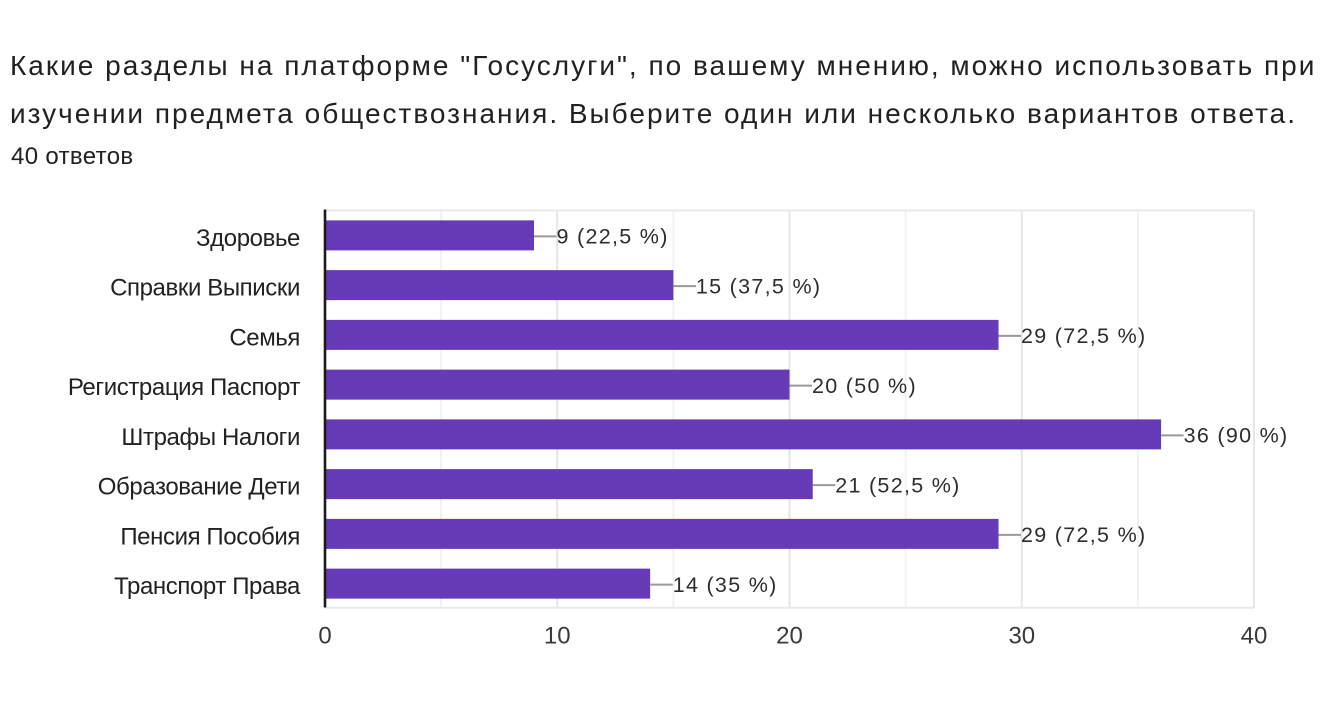 The image size is (1324, 726). What do you see at coordinates (264, 337) in the screenshot?
I see `svg-text: Семья` at bounding box center [264, 337].